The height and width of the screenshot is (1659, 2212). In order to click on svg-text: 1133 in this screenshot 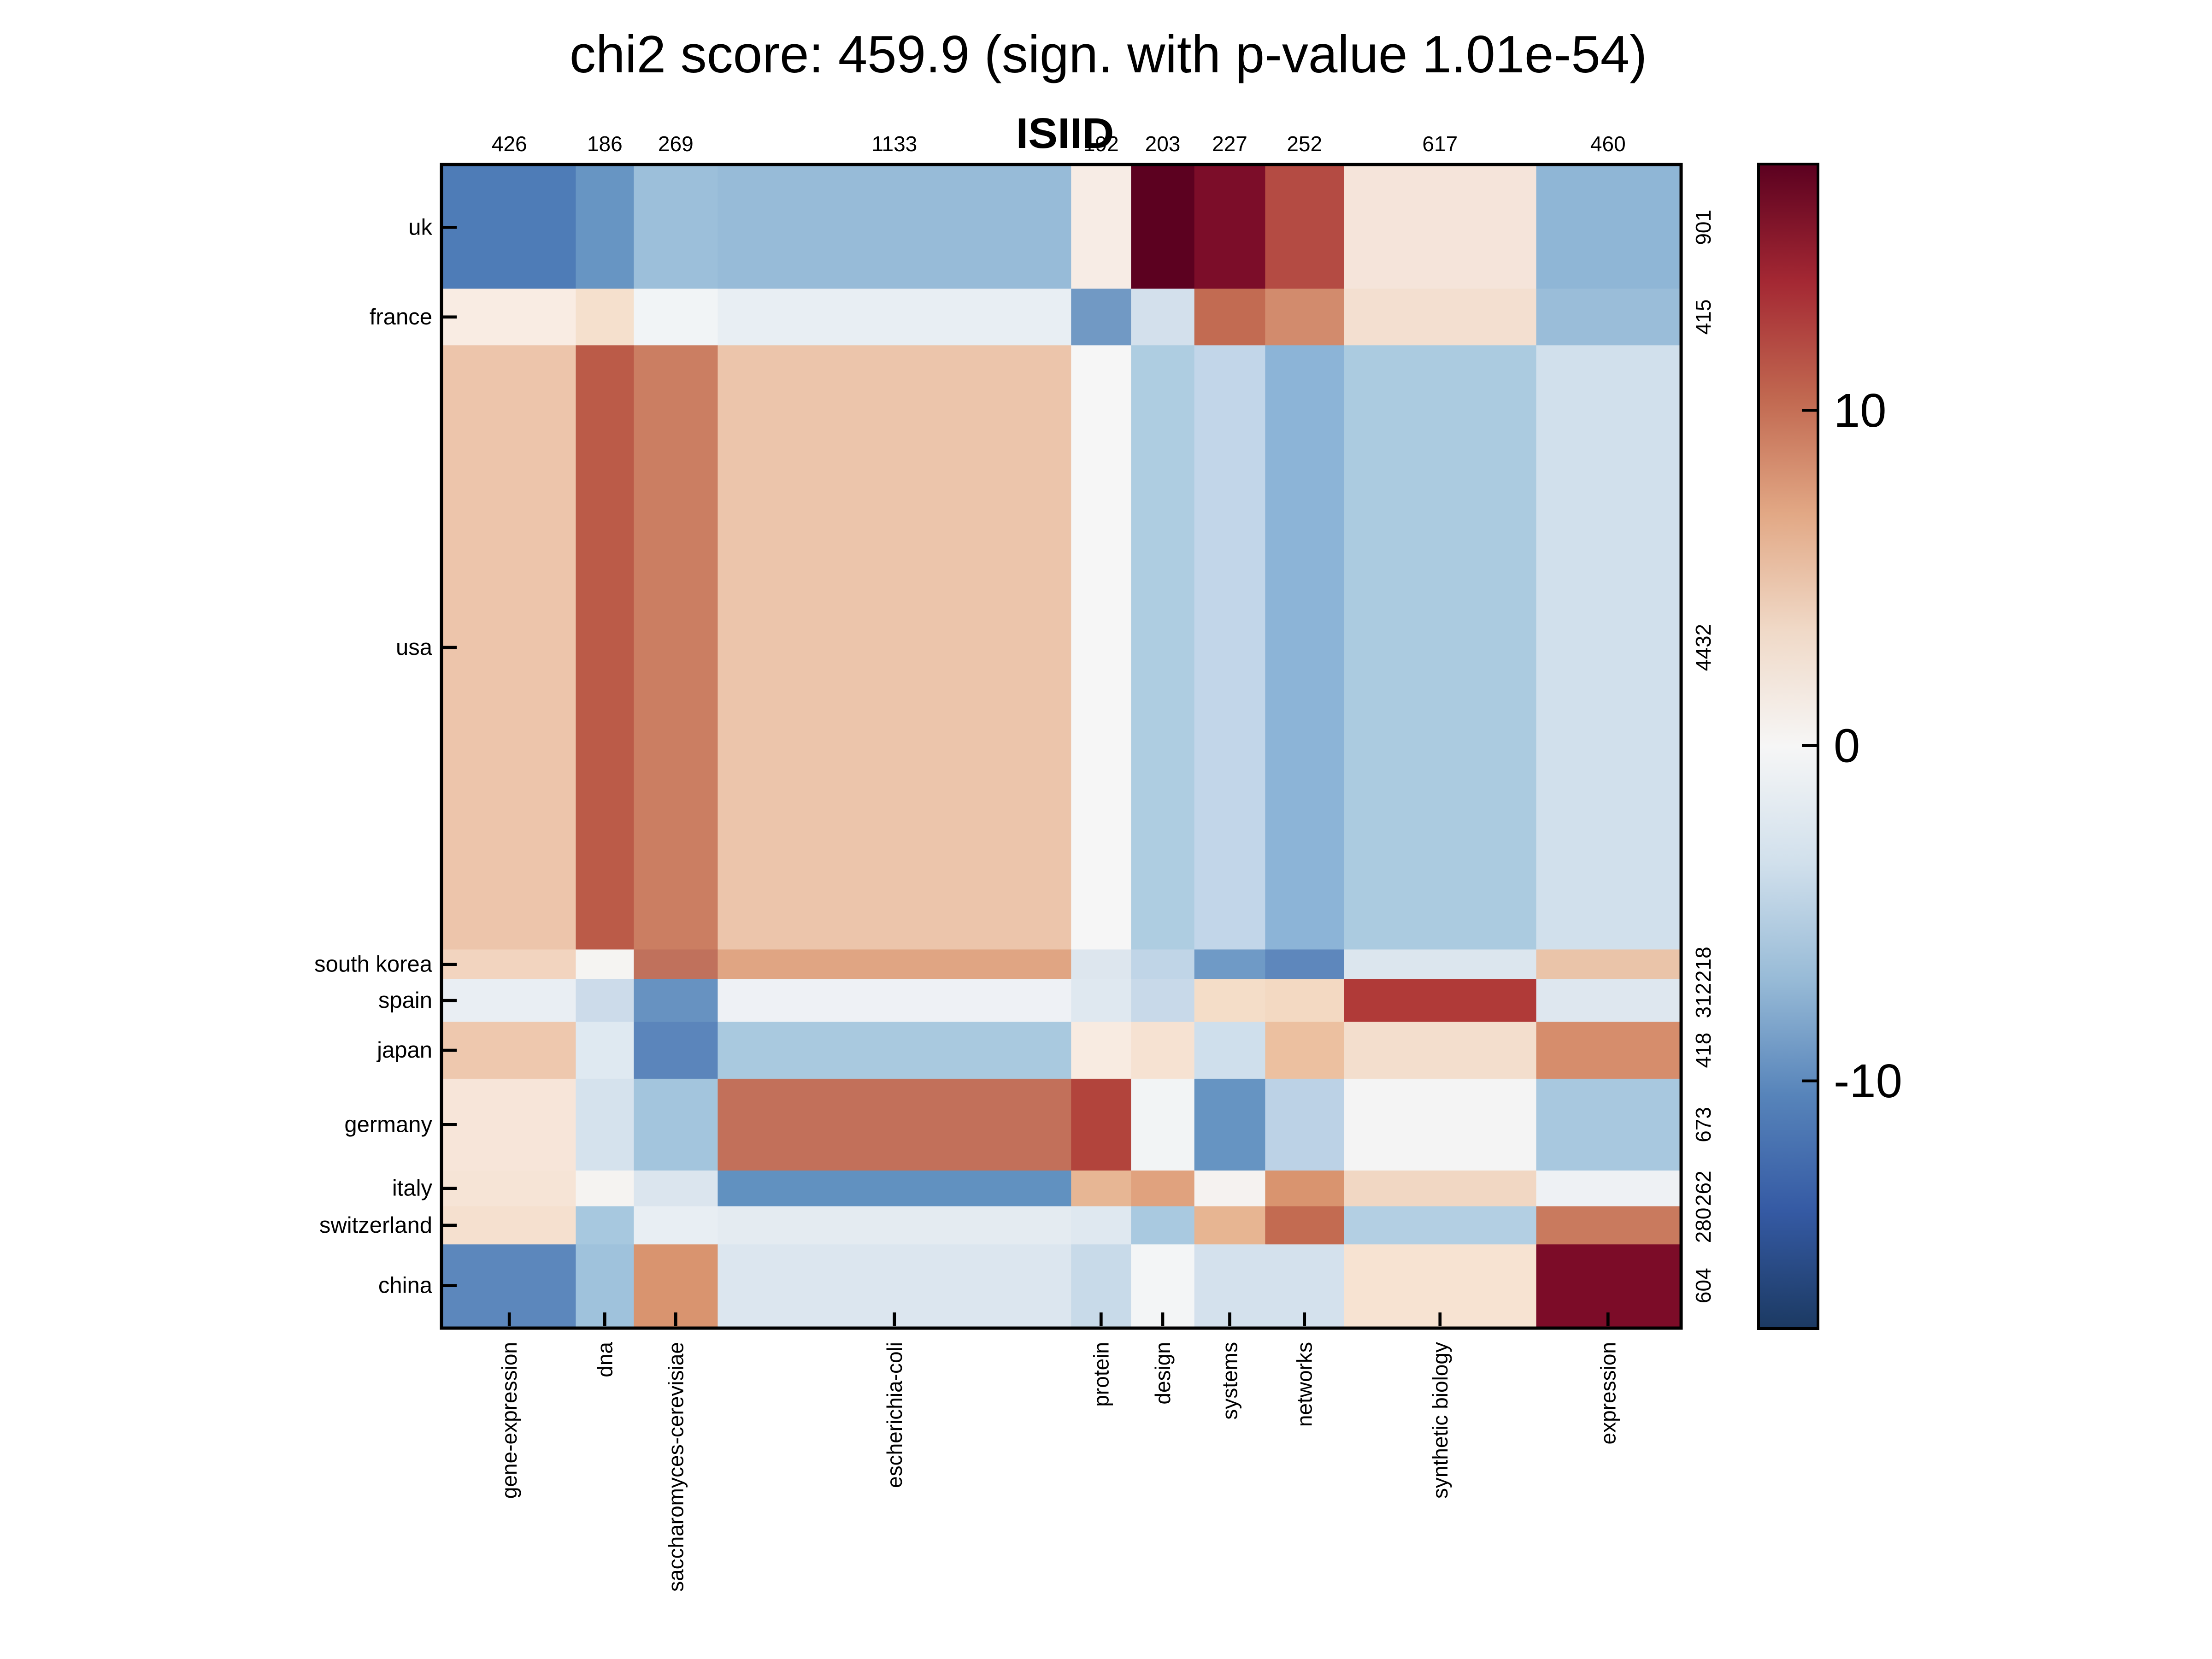, I will do `click(894, 144)`.